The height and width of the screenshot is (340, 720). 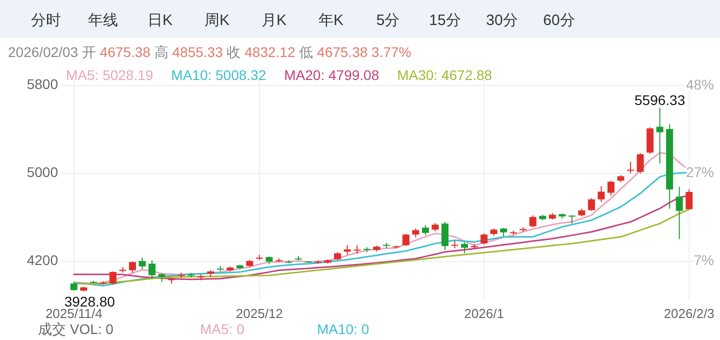 I want to click on y2-tick-label: 48%, so click(x=700, y=84).